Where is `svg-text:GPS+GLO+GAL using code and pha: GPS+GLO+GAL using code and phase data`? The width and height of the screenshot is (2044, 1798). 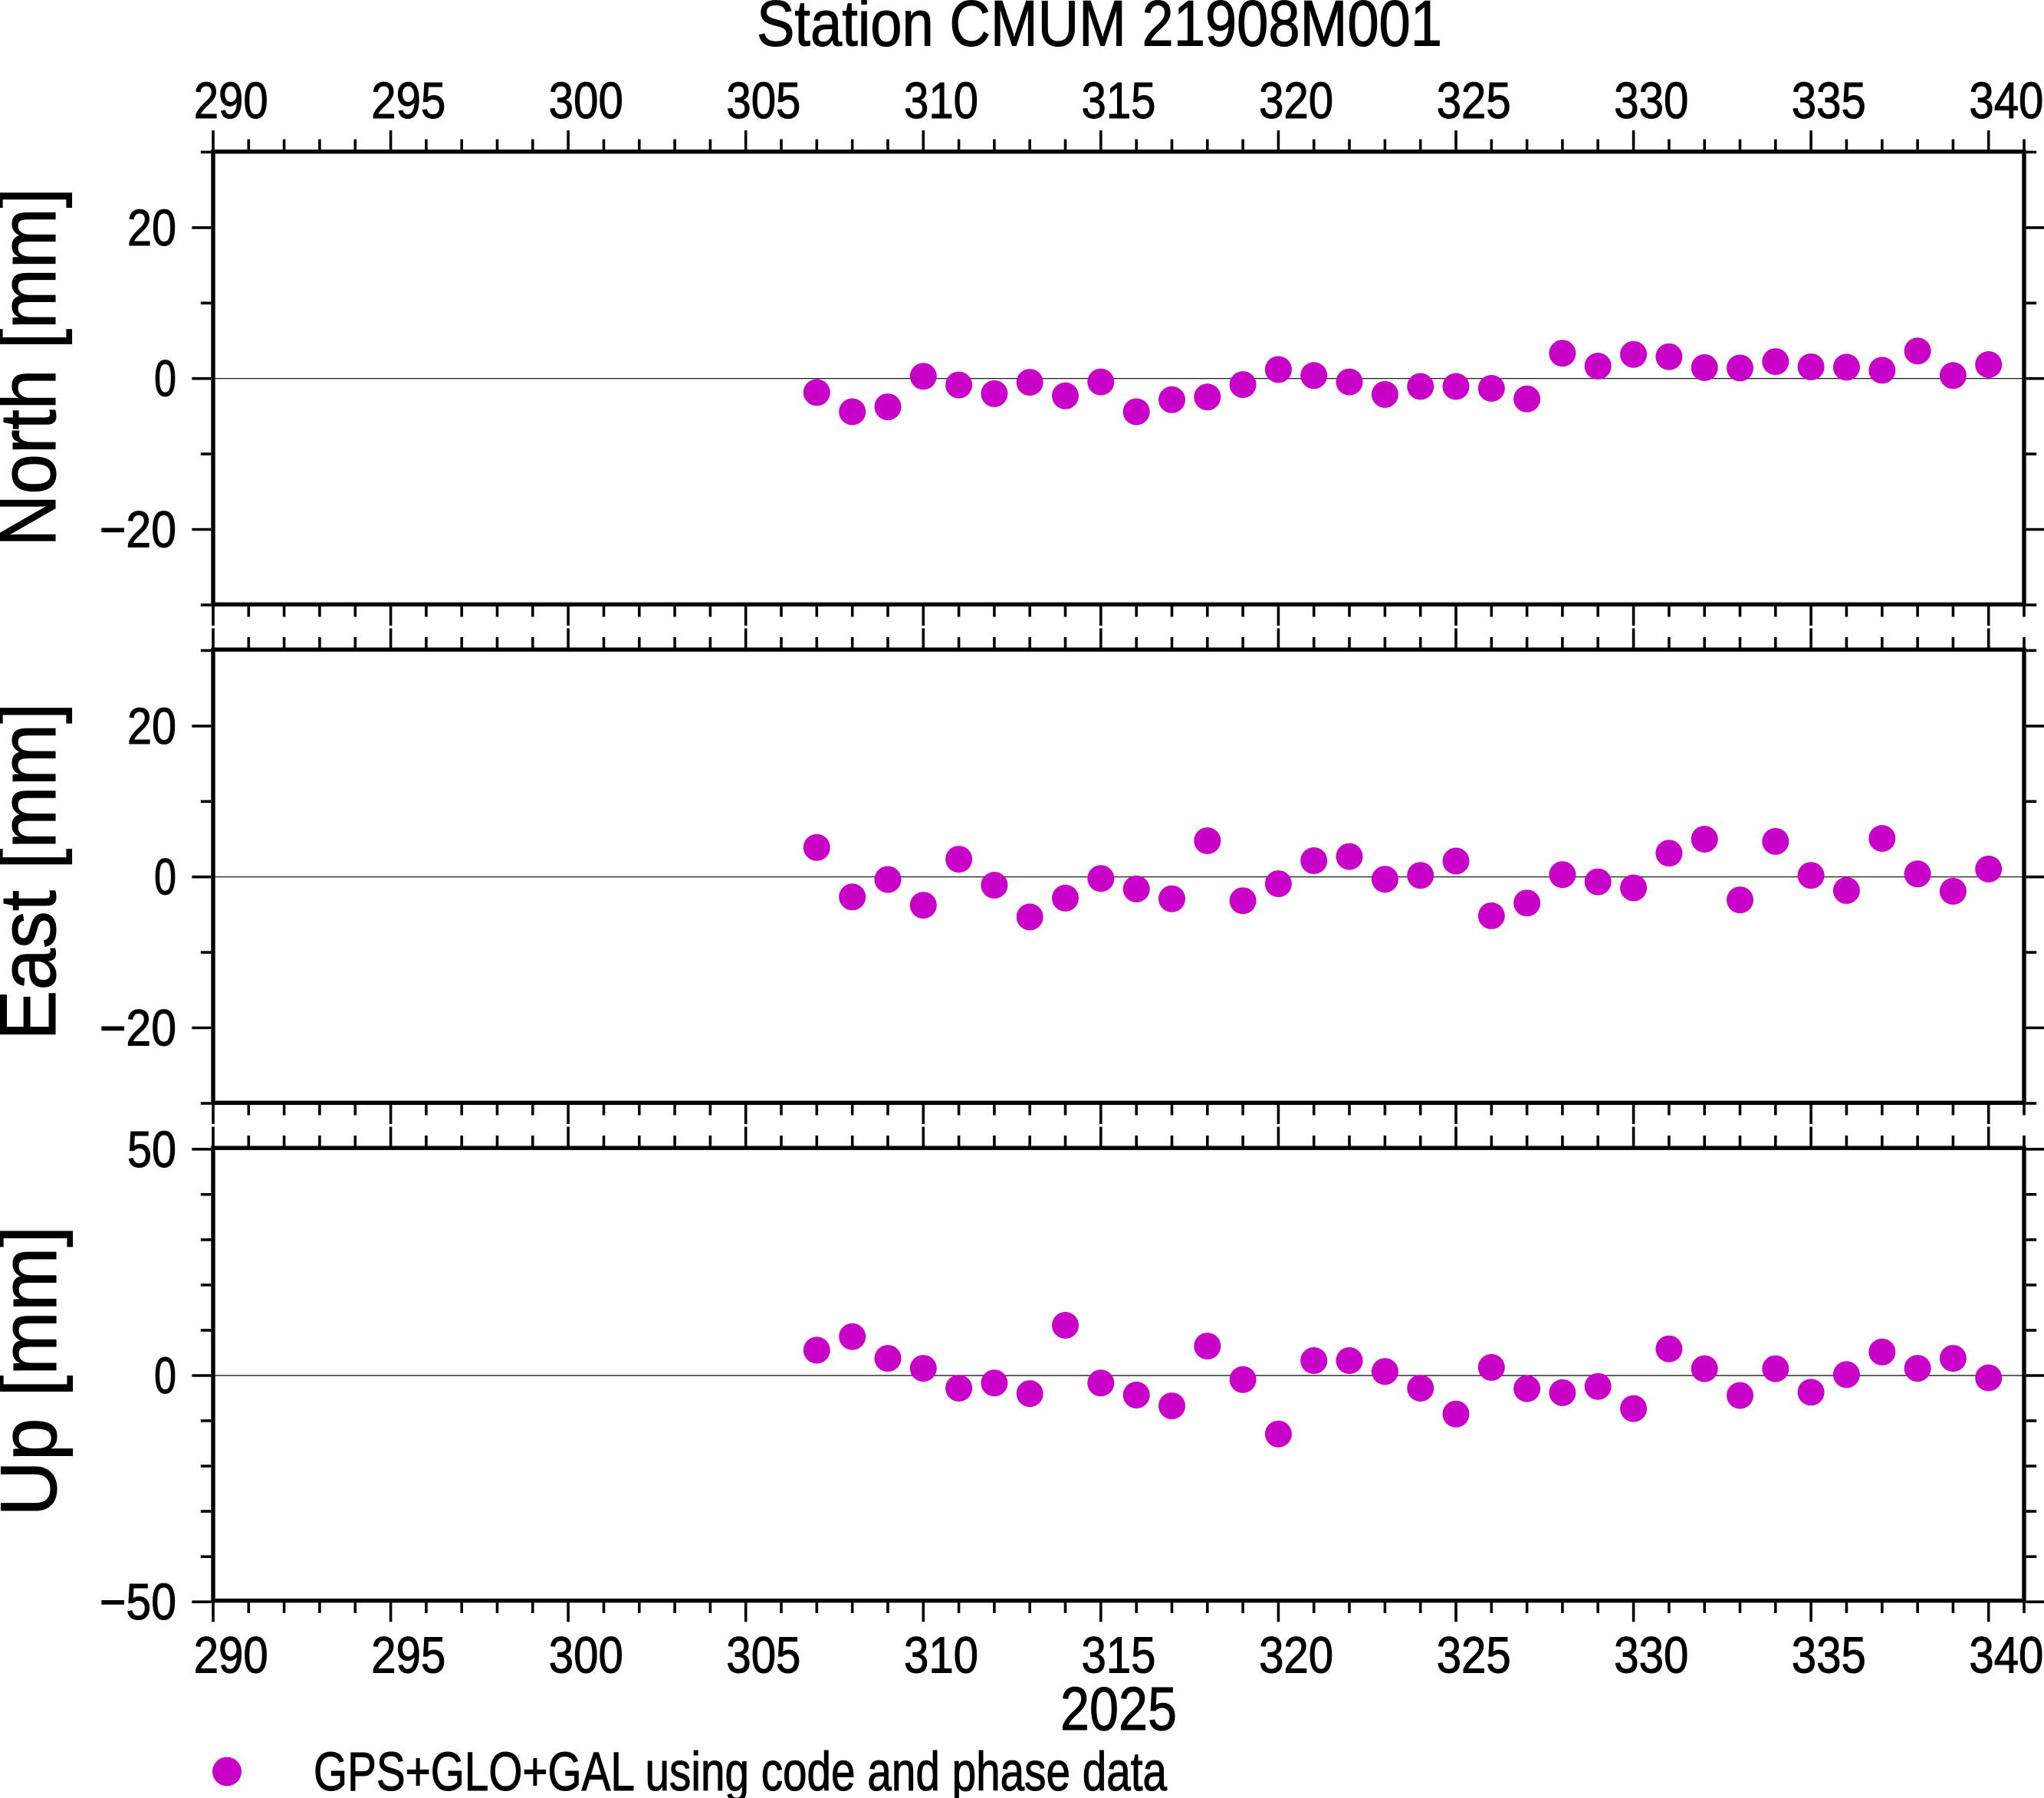 svg-text:GPS+GLO+GAL using code and pha: GPS+GLO+GAL using code and phase data is located at coordinates (740, 1770).